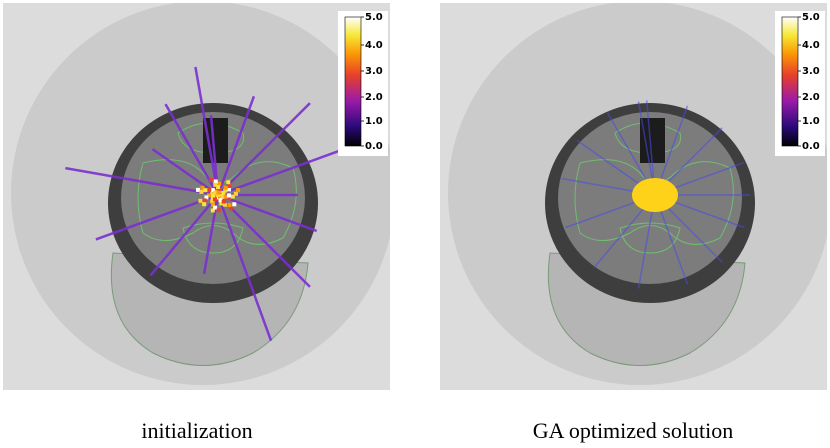 This screenshot has width=830, height=448. What do you see at coordinates (652, 140) in the screenshot?
I see `nasal-cavity` at bounding box center [652, 140].